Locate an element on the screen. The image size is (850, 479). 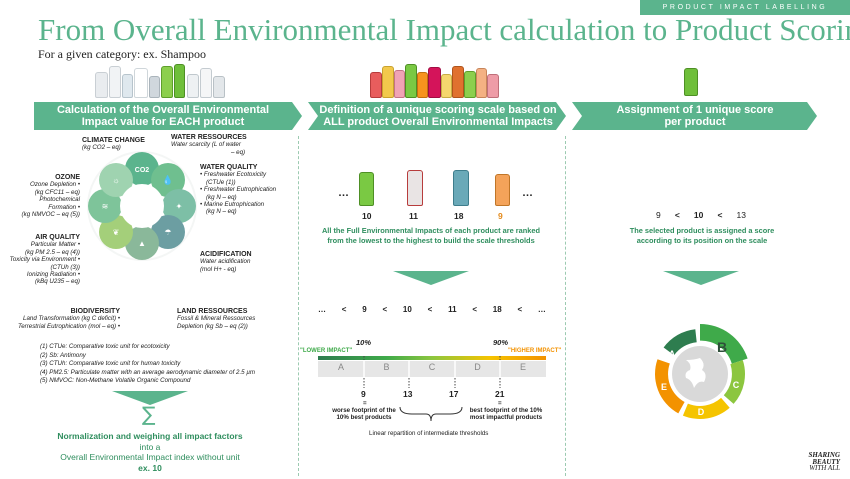
pct-low-label: 10% is located at coordinates (364, 342).